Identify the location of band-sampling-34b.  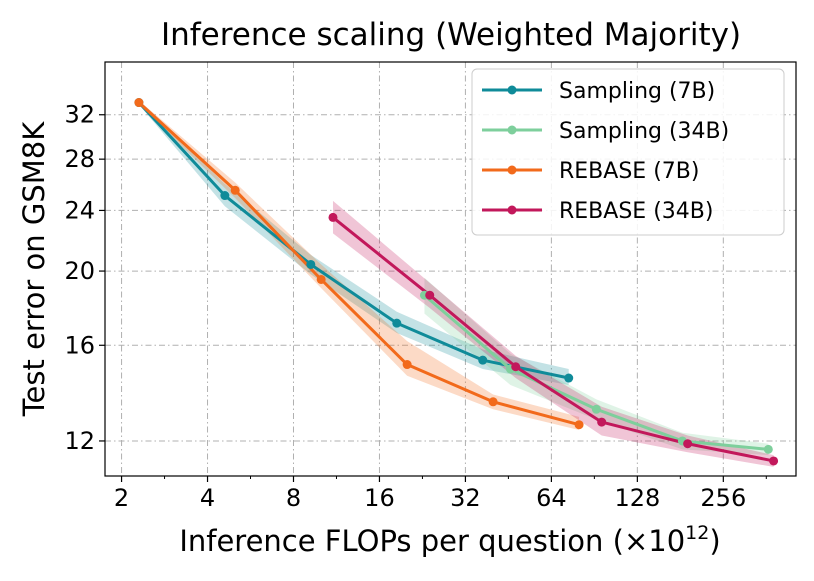
(596, 366).